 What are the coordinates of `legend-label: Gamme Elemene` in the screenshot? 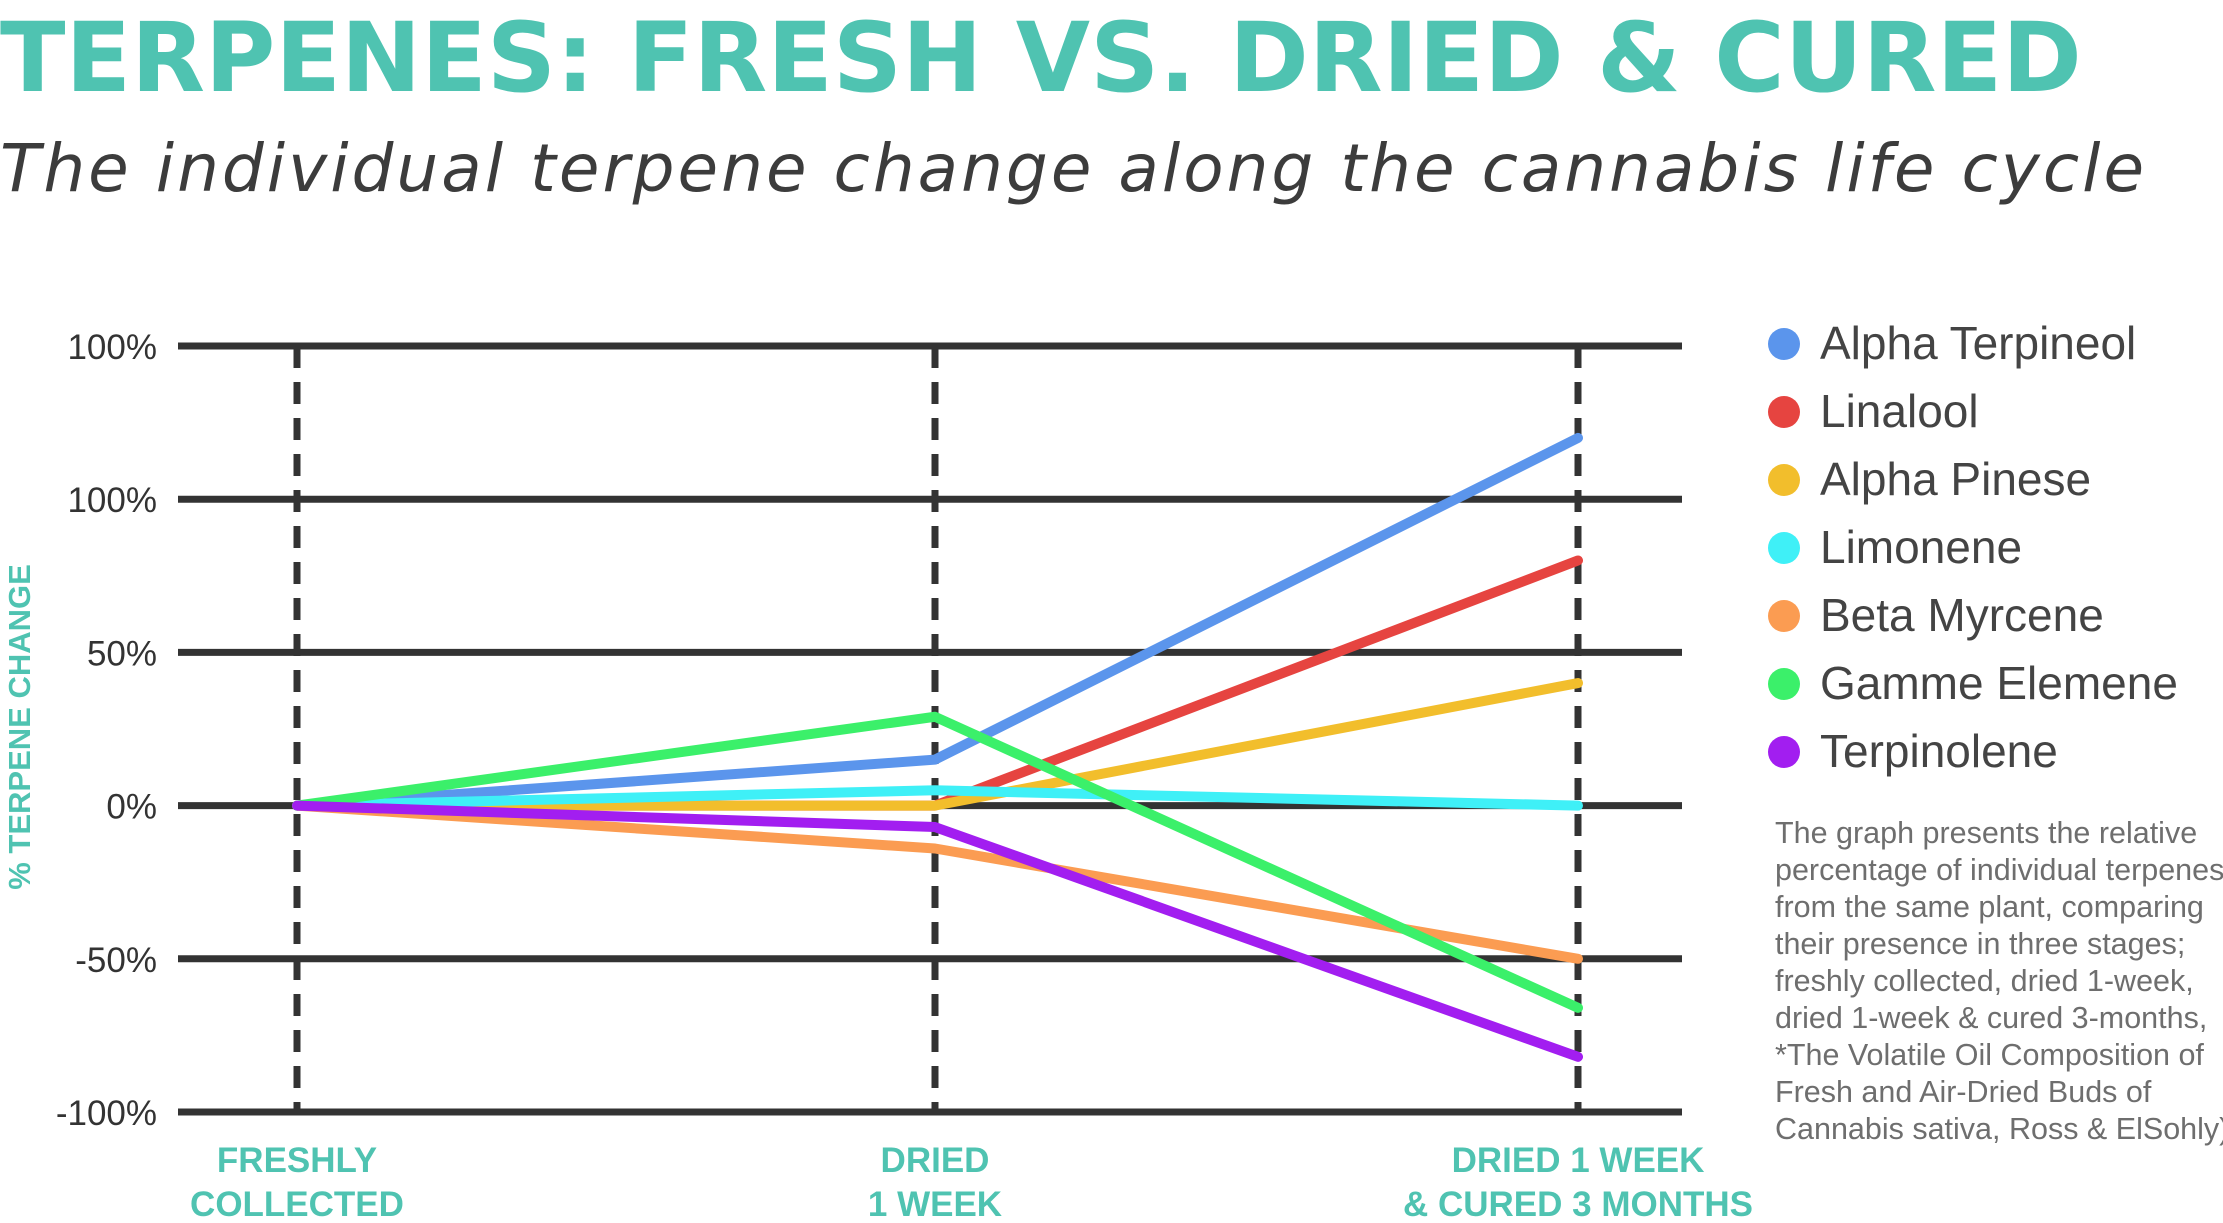 It's located at (1999, 683).